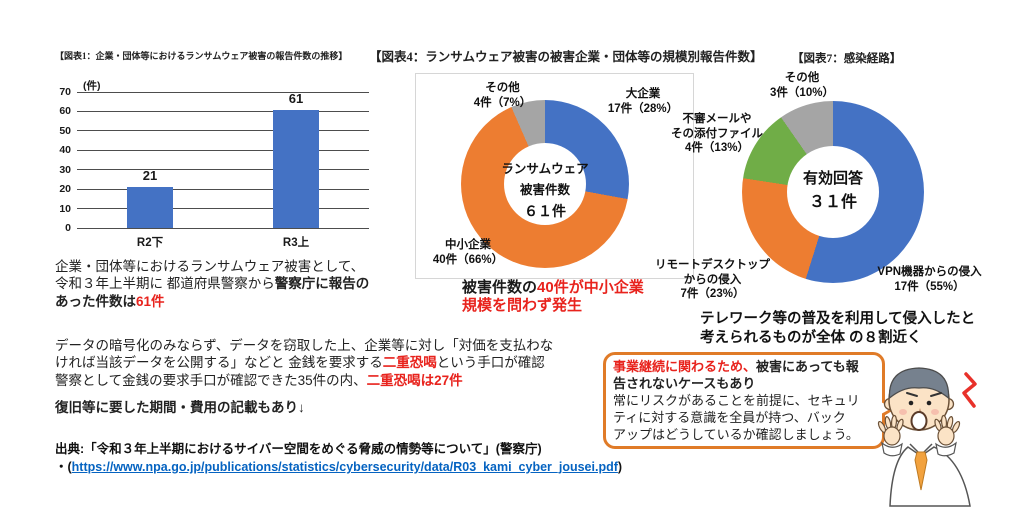  I want to click on para1-line3: あった件数は61件, so click(212, 301).